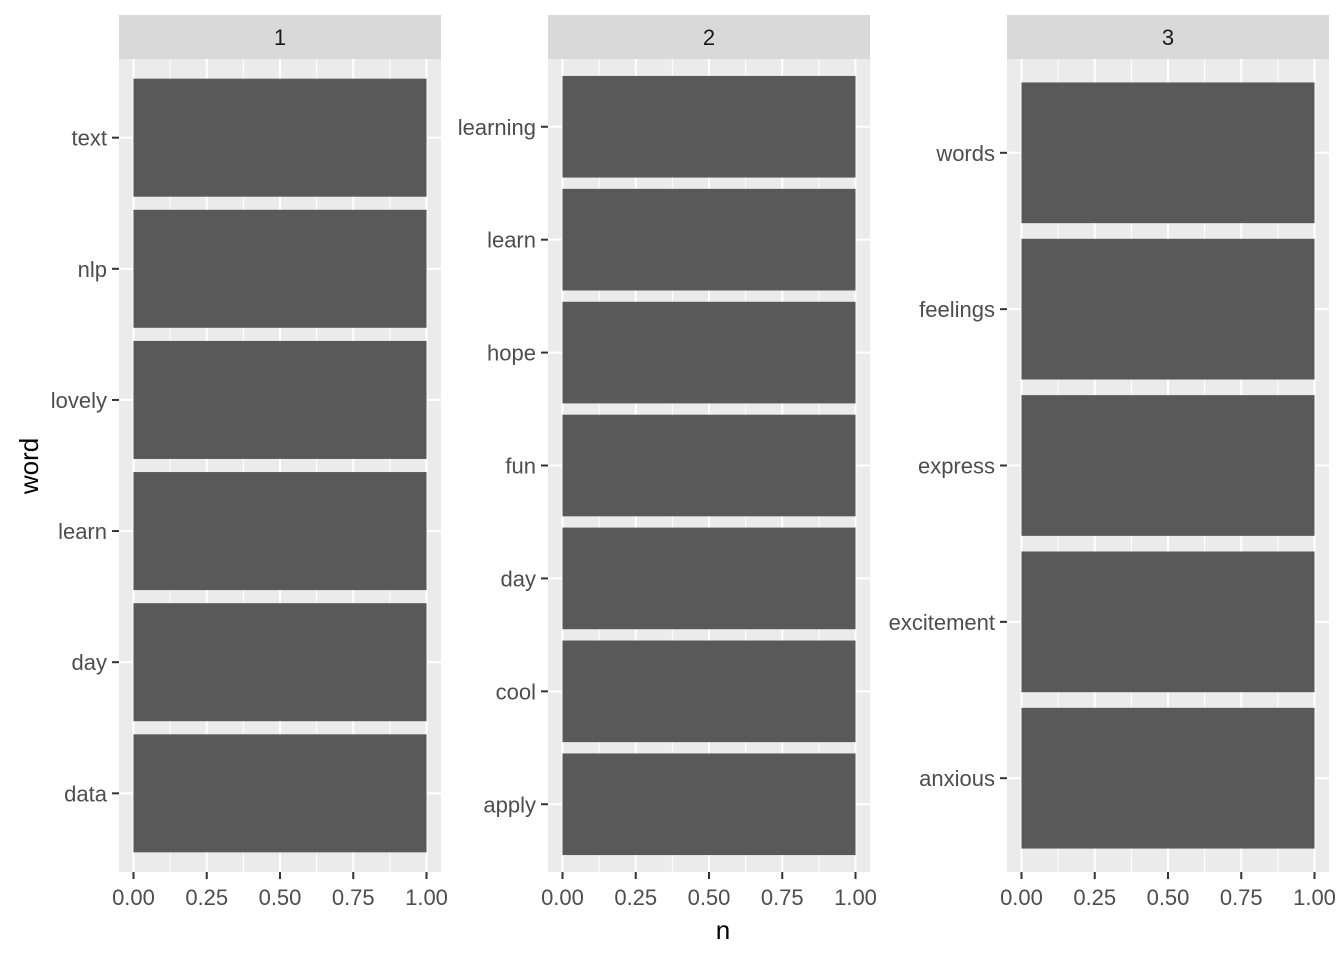  Describe the element at coordinates (957, 309) in the screenshot. I see `y-tick-label: feelings` at that location.